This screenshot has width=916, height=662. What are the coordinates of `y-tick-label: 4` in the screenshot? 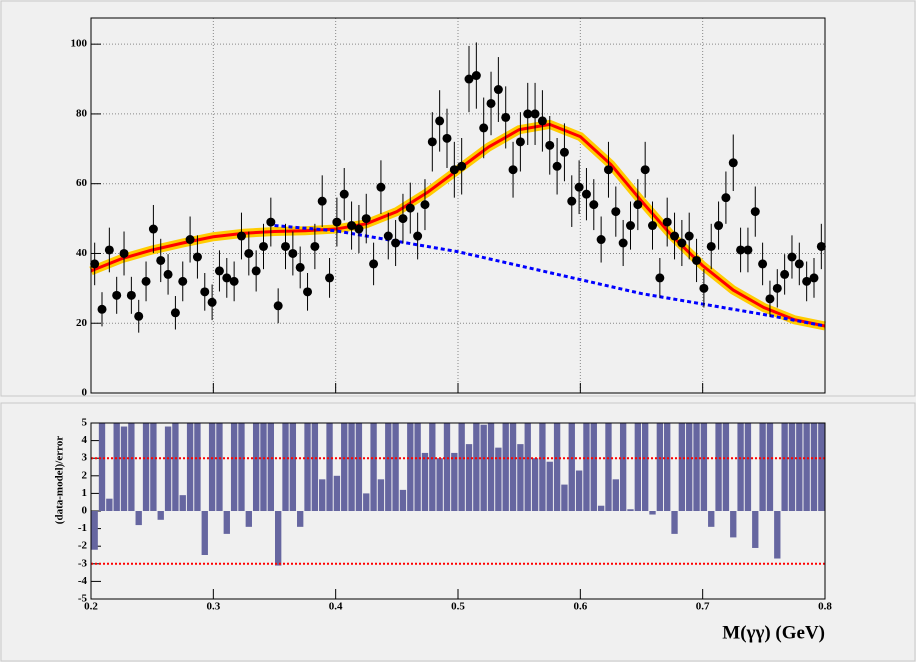 It's located at (85, 440).